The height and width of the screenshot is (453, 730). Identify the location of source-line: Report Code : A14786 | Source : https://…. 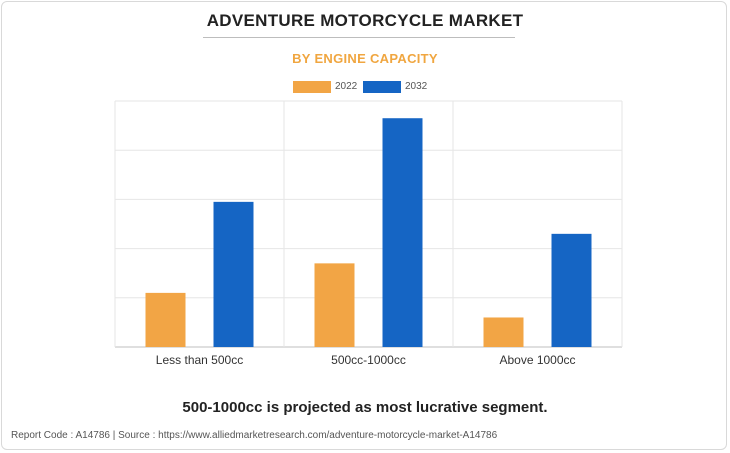
(254, 435).